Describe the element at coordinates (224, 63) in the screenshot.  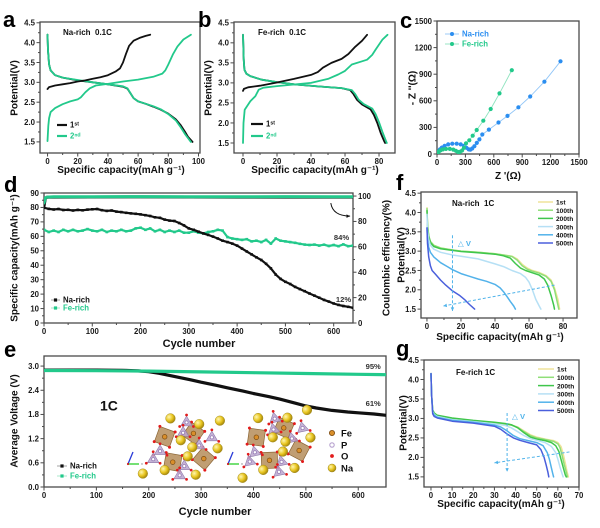
I see `y-tick-label: 3.5` at that location.